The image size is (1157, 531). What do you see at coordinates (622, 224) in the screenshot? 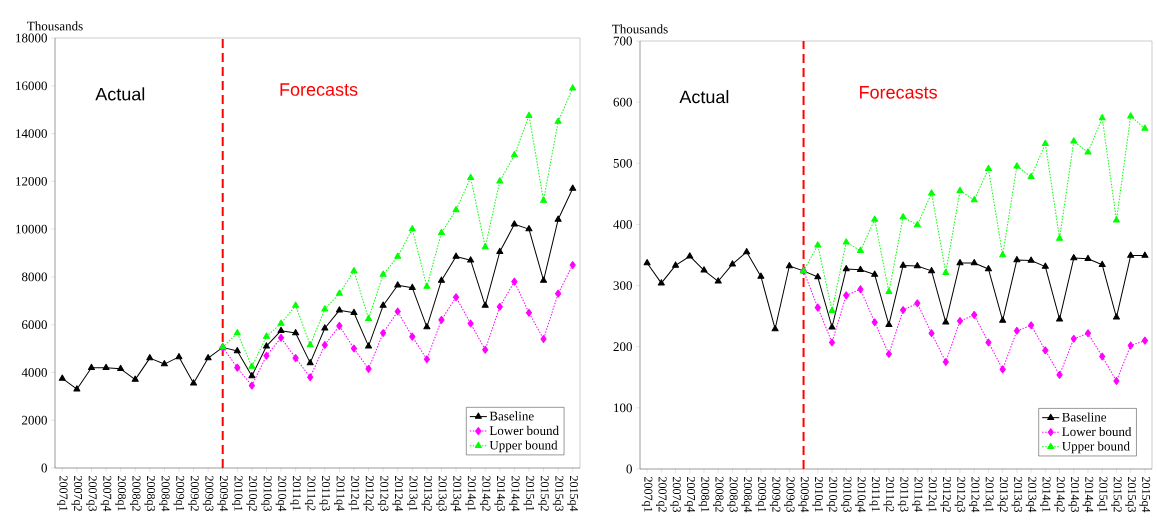
I see `y-tick-label: 400` at bounding box center [622, 224].